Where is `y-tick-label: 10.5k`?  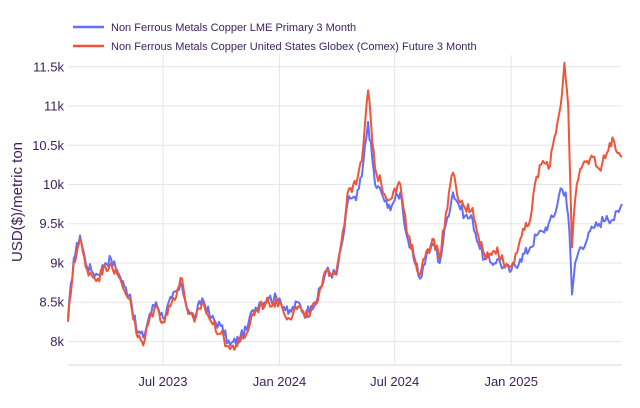
y-tick-label: 10.5k is located at coordinates (48, 145).